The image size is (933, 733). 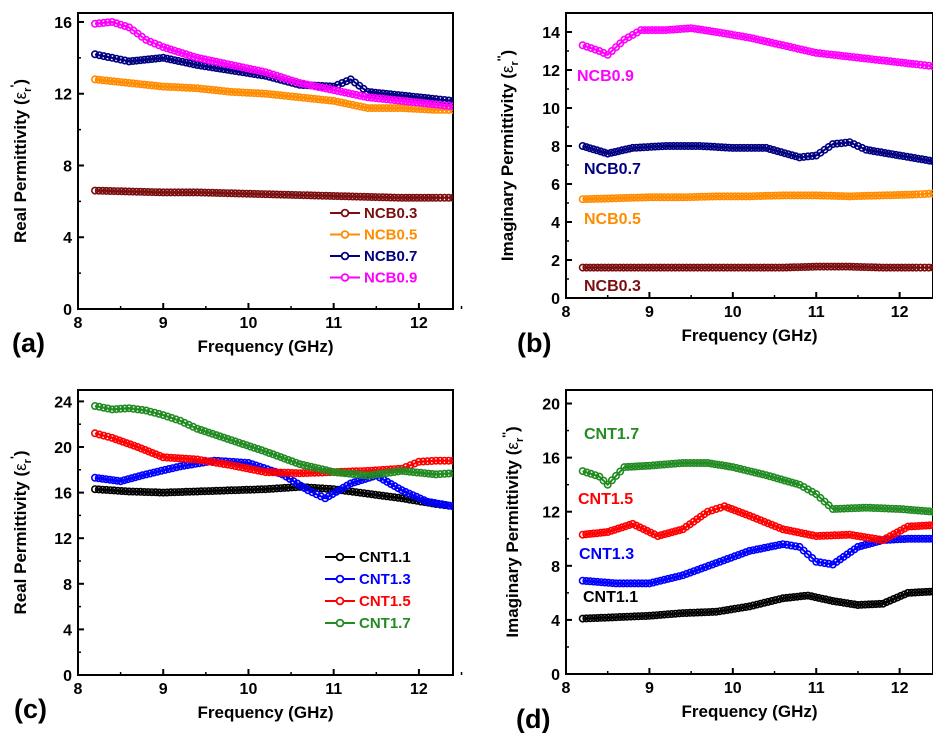 What do you see at coordinates (265, 346) in the screenshot?
I see `x-axis-title: Frequency (GHz)` at bounding box center [265, 346].